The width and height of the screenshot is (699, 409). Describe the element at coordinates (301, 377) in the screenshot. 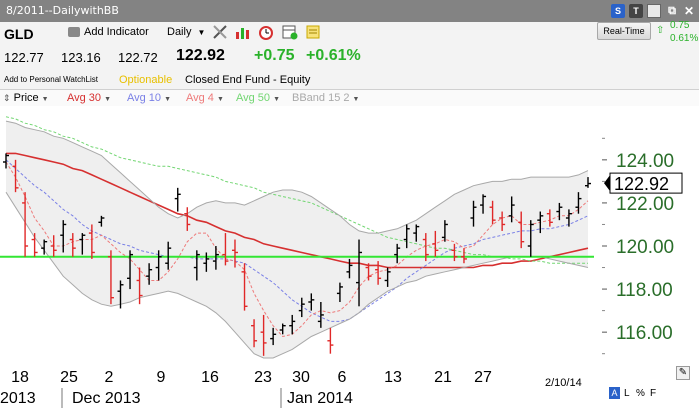

I see `x-tick-label: 30` at that location.